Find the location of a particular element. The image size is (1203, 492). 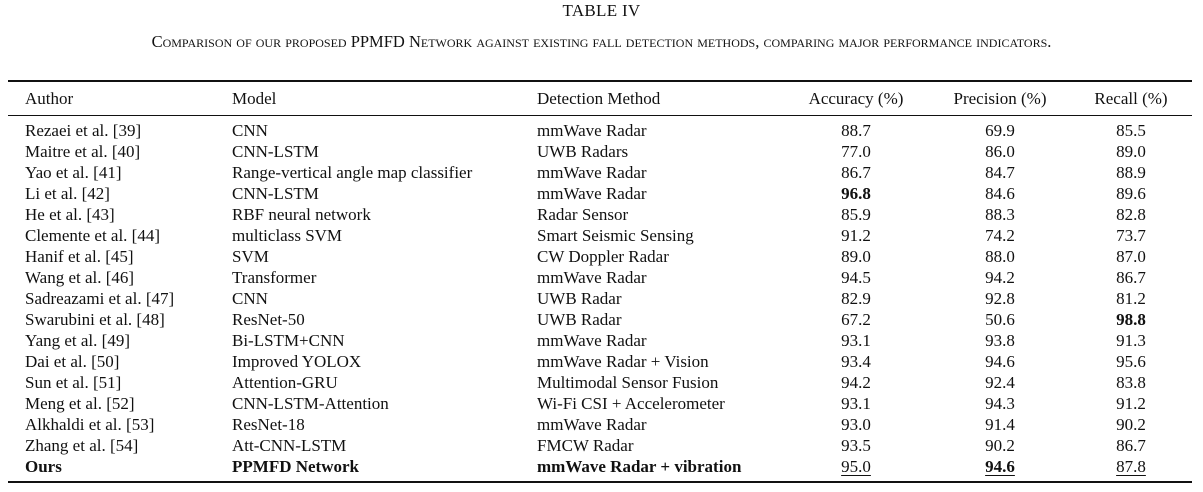

cell-recall: 91.2 is located at coordinates (1131, 403).